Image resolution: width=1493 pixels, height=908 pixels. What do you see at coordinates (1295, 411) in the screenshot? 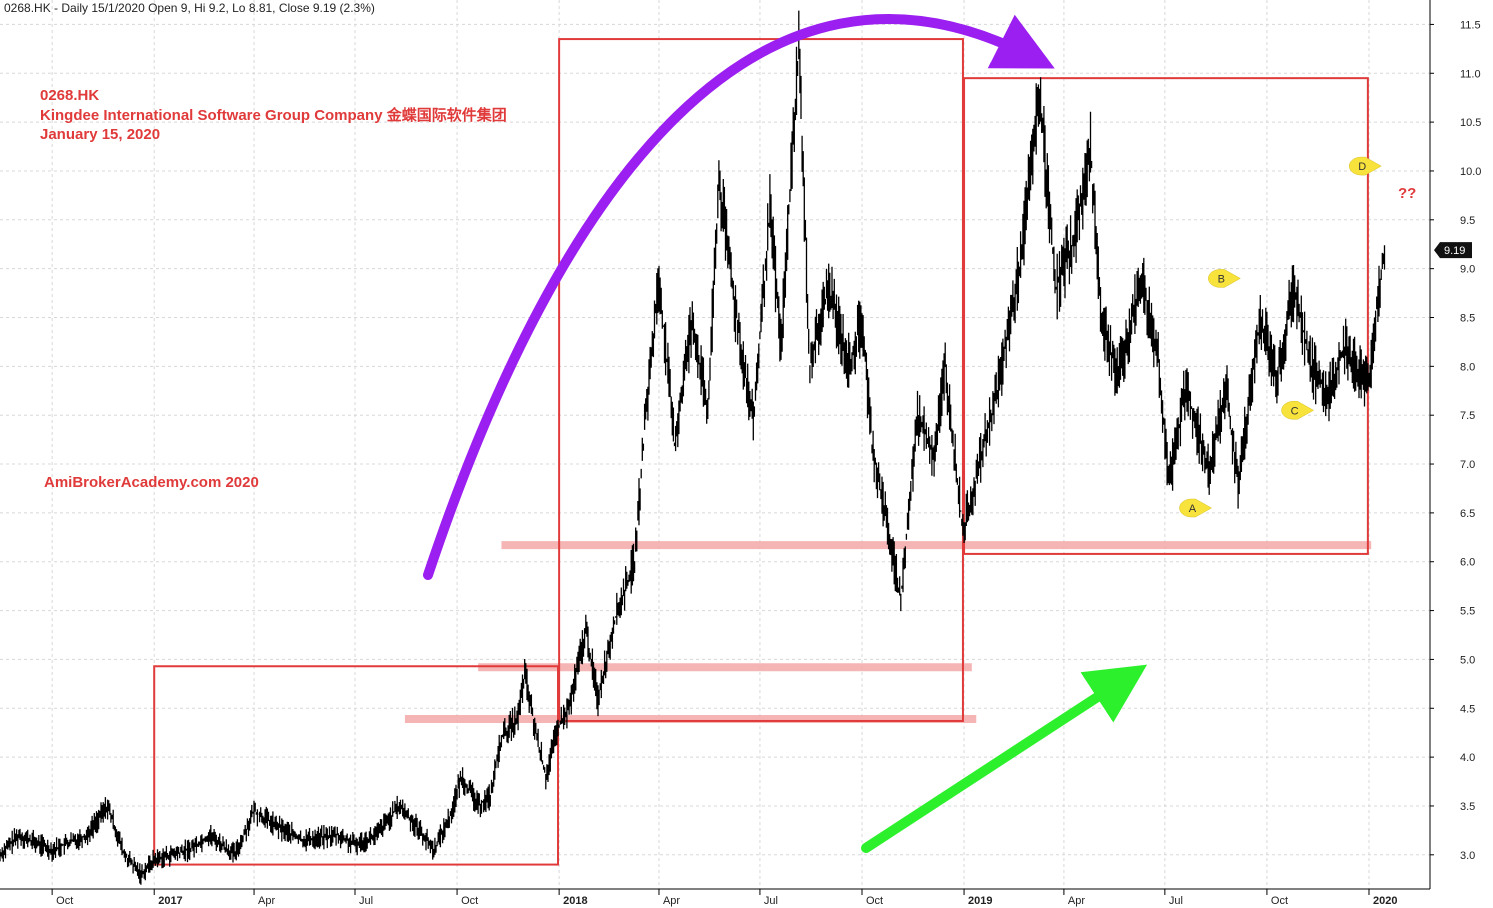
I see `callout-label: C` at bounding box center [1295, 411].